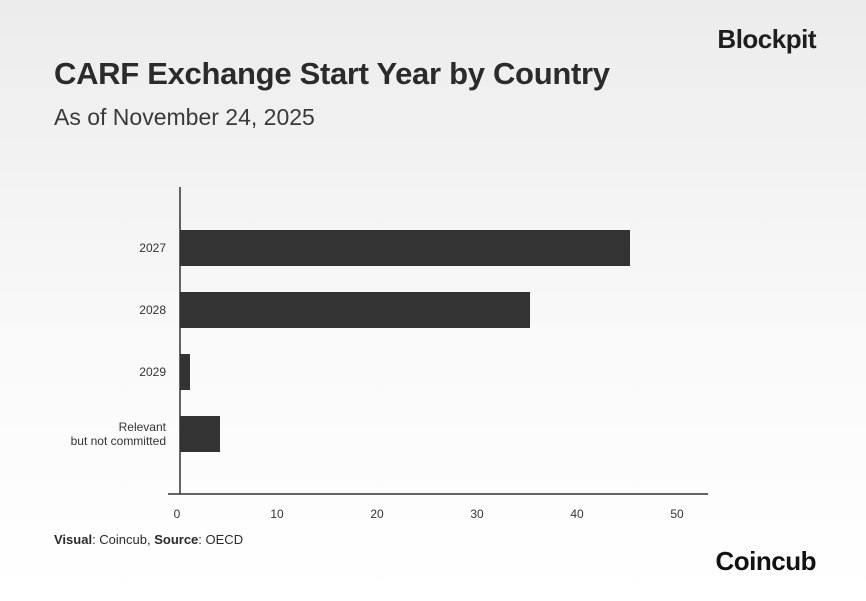 The width and height of the screenshot is (866, 601). Describe the element at coordinates (221, 539) in the screenshot. I see `source-value: : OECD` at that location.